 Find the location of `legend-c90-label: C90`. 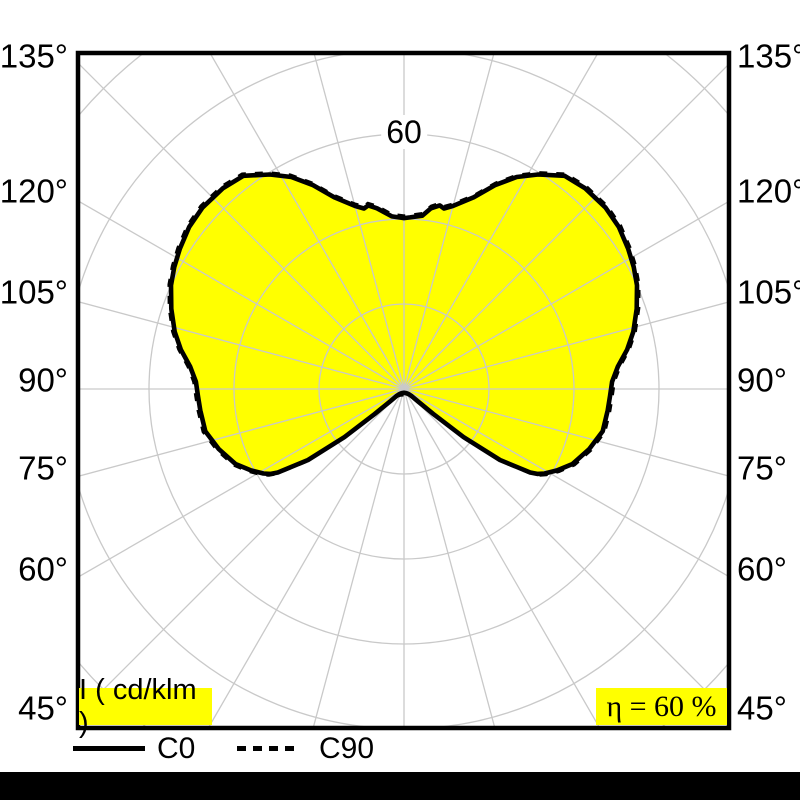

legend-c90-label: C90 is located at coordinates (347, 748).